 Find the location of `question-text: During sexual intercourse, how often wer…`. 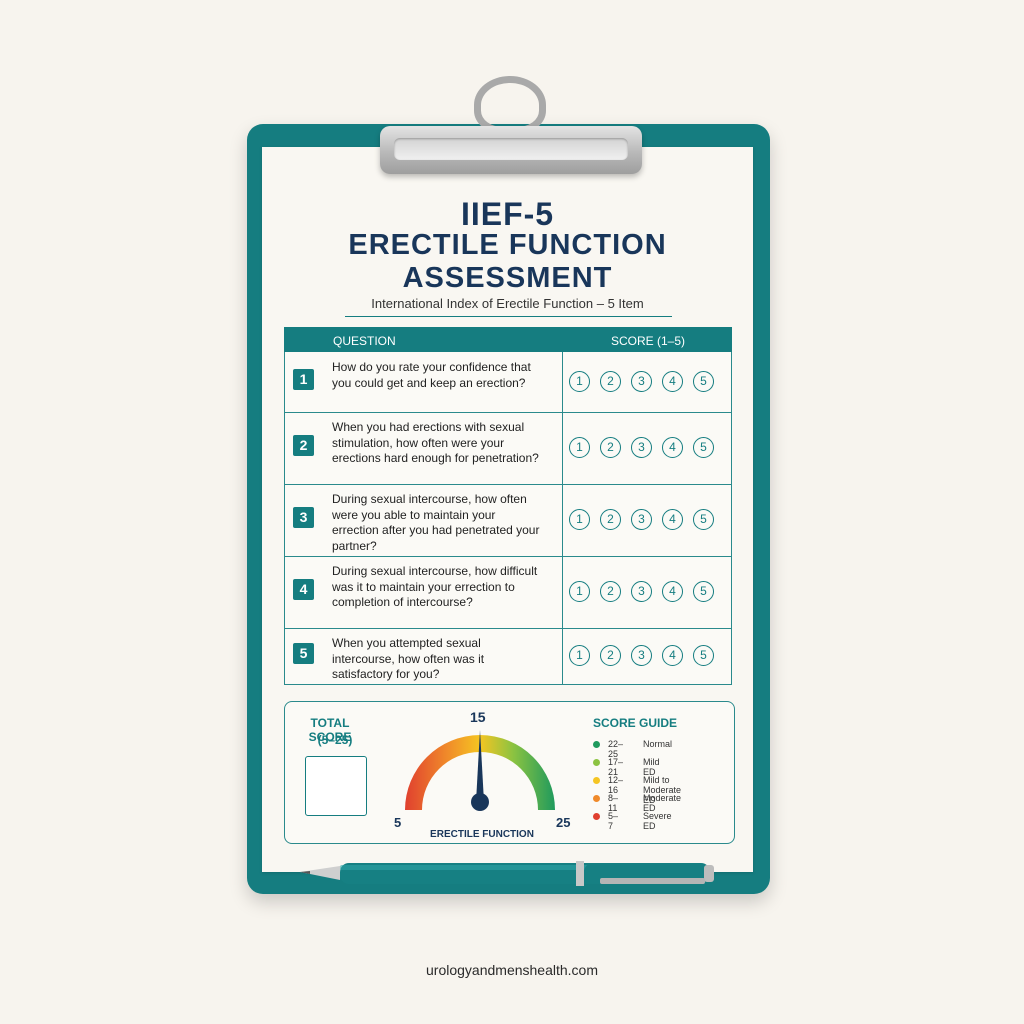

question-text: During sexual intercourse, how often wer… is located at coordinates (436, 522).